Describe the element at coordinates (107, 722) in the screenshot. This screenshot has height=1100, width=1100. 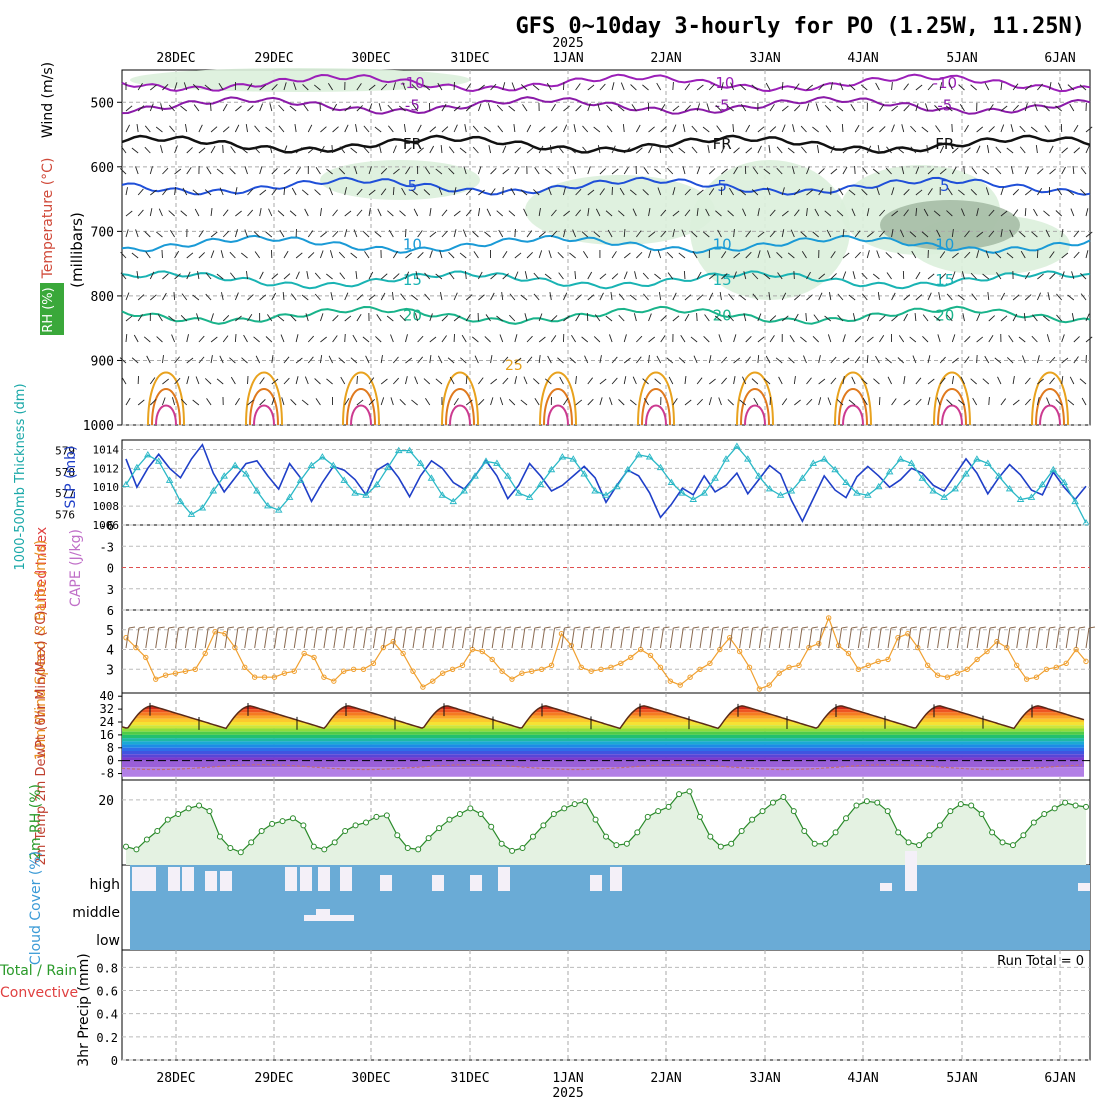
I see `y-tick-label: 24` at that location.